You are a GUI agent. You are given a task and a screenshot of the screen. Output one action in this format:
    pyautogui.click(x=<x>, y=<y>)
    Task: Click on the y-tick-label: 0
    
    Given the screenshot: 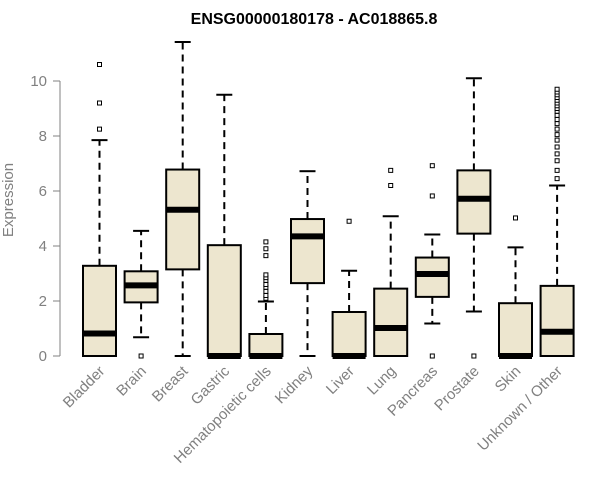 What is the action you would take?
    pyautogui.click(x=43, y=356)
    